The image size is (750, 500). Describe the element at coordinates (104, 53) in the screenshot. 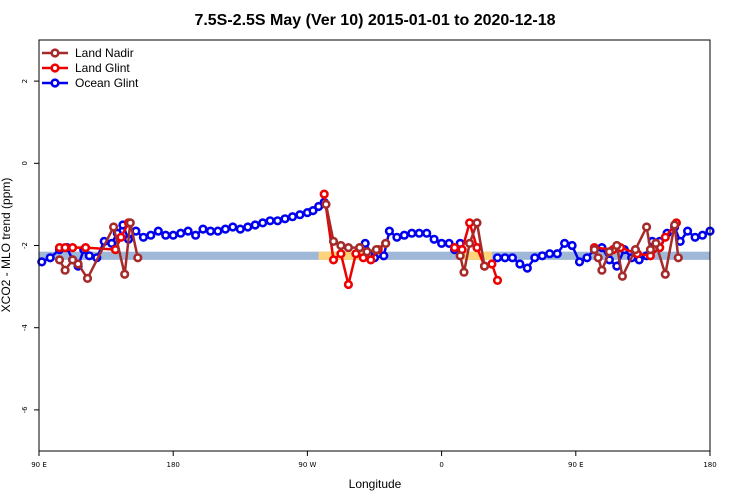

I see `legend-land-nadir-label: Land Nadir` at that location.